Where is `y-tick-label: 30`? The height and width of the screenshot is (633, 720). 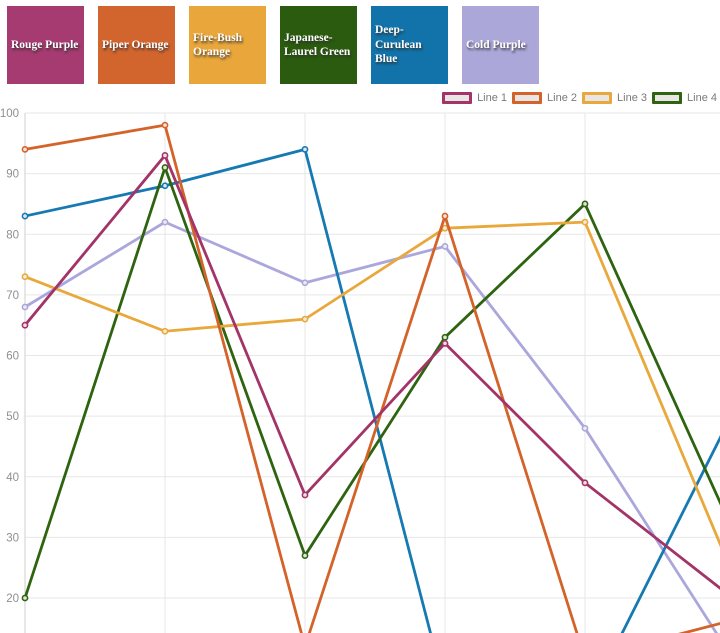 y-tick-label: 30 is located at coordinates (12, 538).